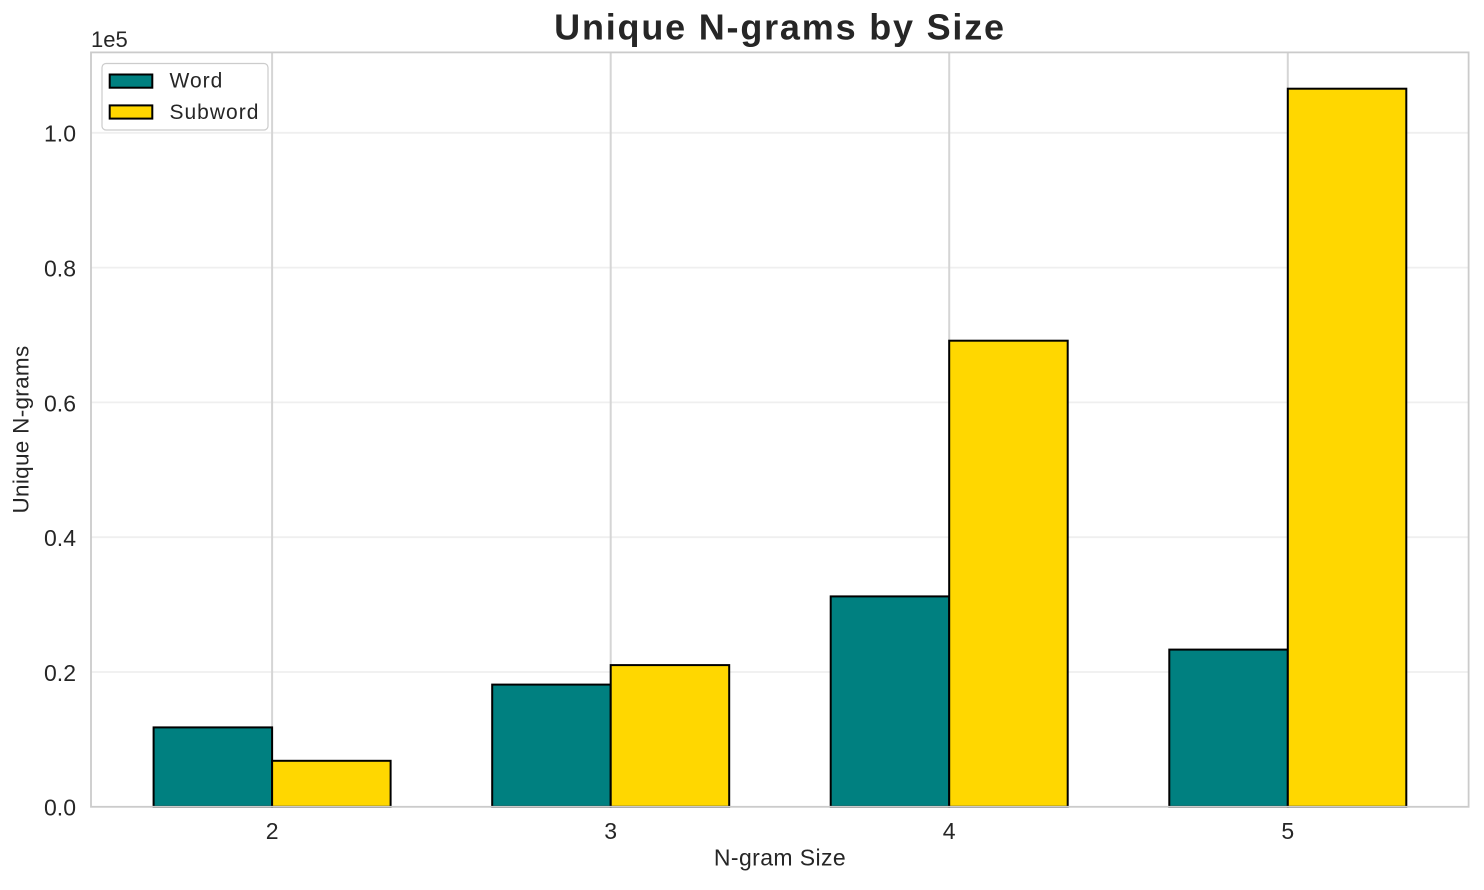 Image resolution: width=1484 pixels, height=890 pixels. I want to click on svg-text: 0.6, so click(60, 403).